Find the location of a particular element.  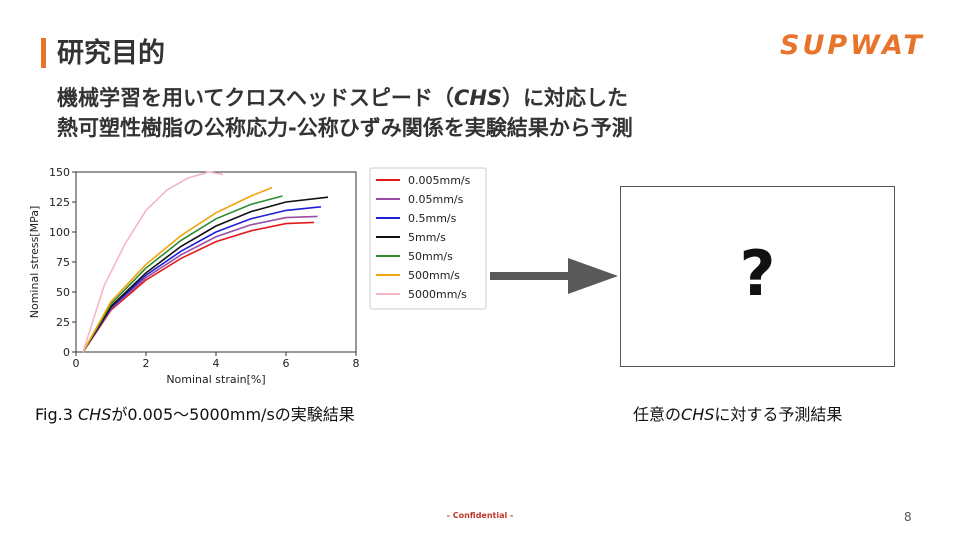

legend-box is located at coordinates (428, 238).